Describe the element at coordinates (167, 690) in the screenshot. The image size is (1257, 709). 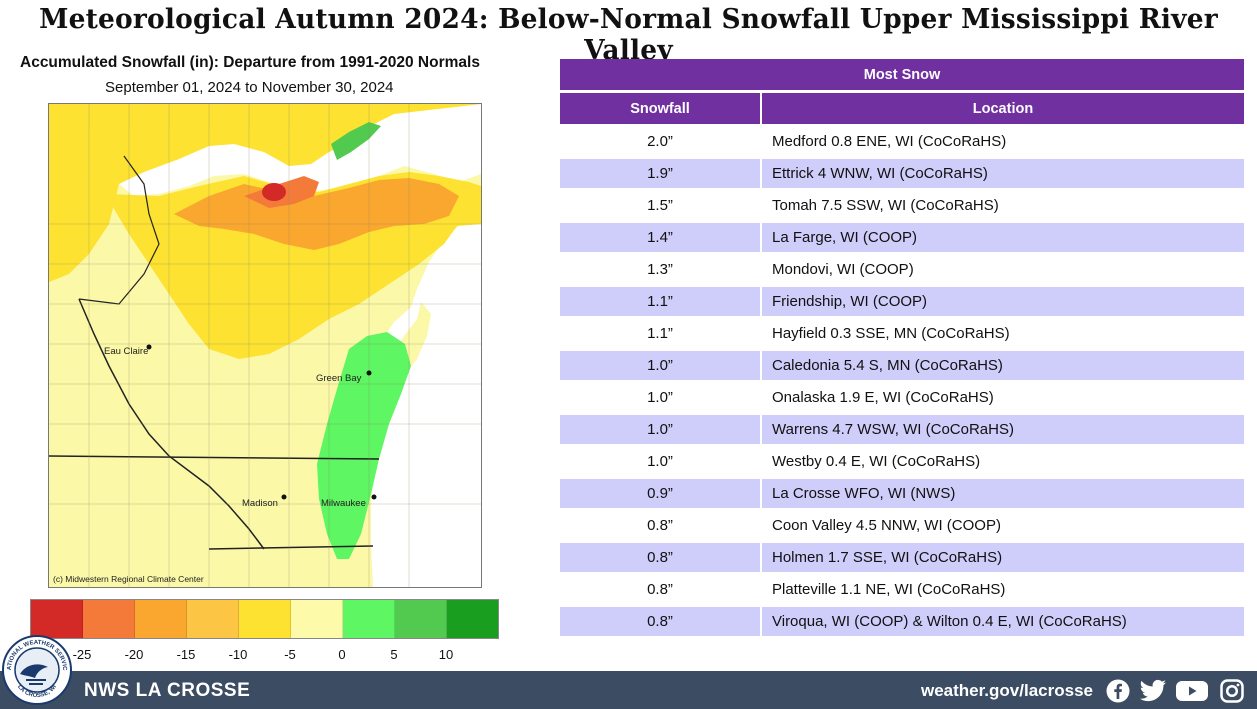
I see `footer-brand: NWS LA CROSSE` at that location.